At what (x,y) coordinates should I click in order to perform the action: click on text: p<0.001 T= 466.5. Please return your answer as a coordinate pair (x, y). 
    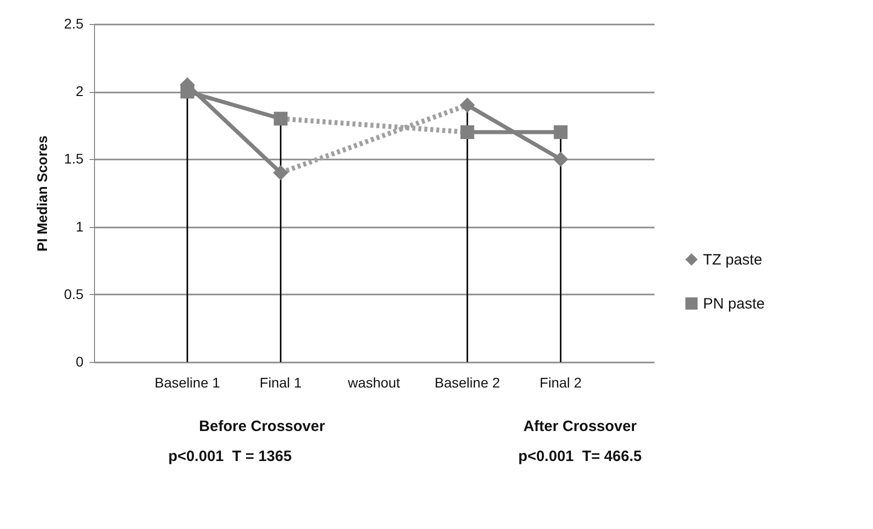
    Looking at the image, I should click on (580, 456).